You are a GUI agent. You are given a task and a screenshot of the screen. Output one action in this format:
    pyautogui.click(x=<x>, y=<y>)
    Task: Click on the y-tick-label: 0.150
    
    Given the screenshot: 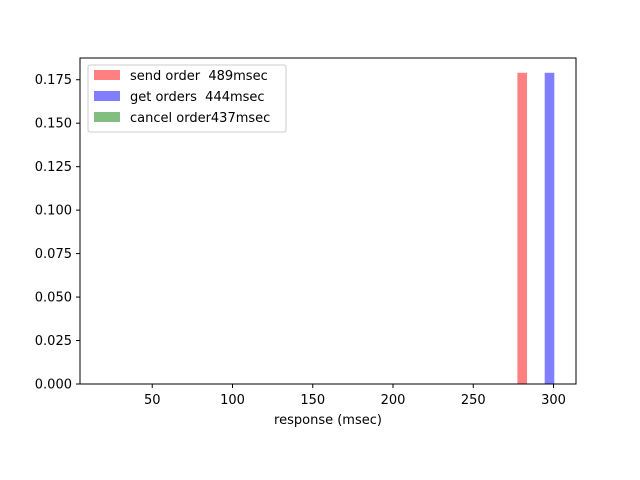 What is the action you would take?
    pyautogui.click(x=53, y=124)
    